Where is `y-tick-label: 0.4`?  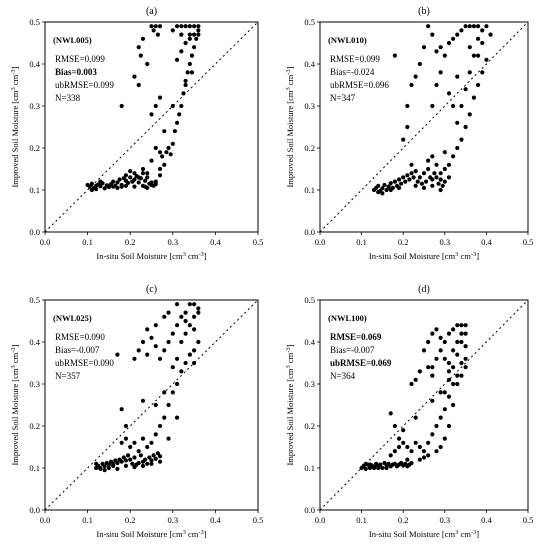 y-tick-label: 0.4 is located at coordinates (34, 64).